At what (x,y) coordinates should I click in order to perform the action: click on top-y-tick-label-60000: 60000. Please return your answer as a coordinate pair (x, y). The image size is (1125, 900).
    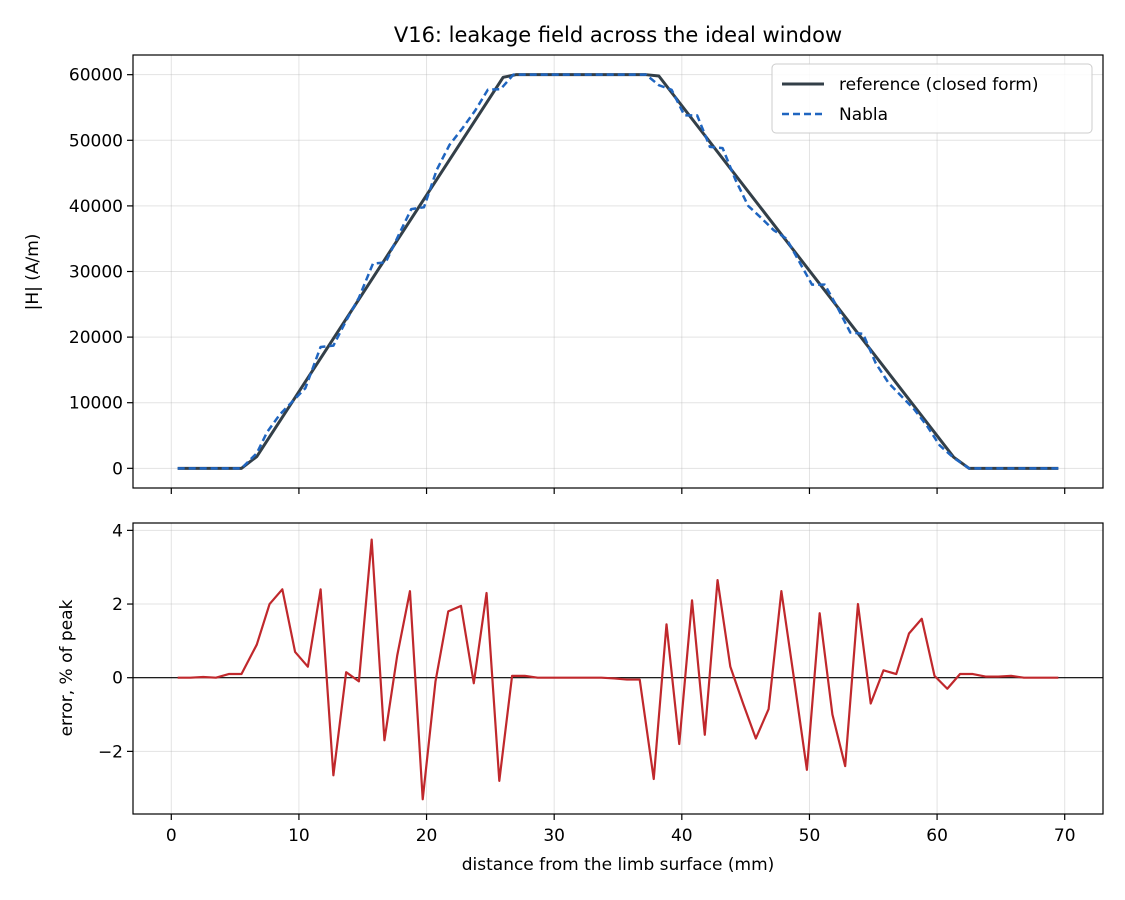
    Looking at the image, I should click on (96, 76).